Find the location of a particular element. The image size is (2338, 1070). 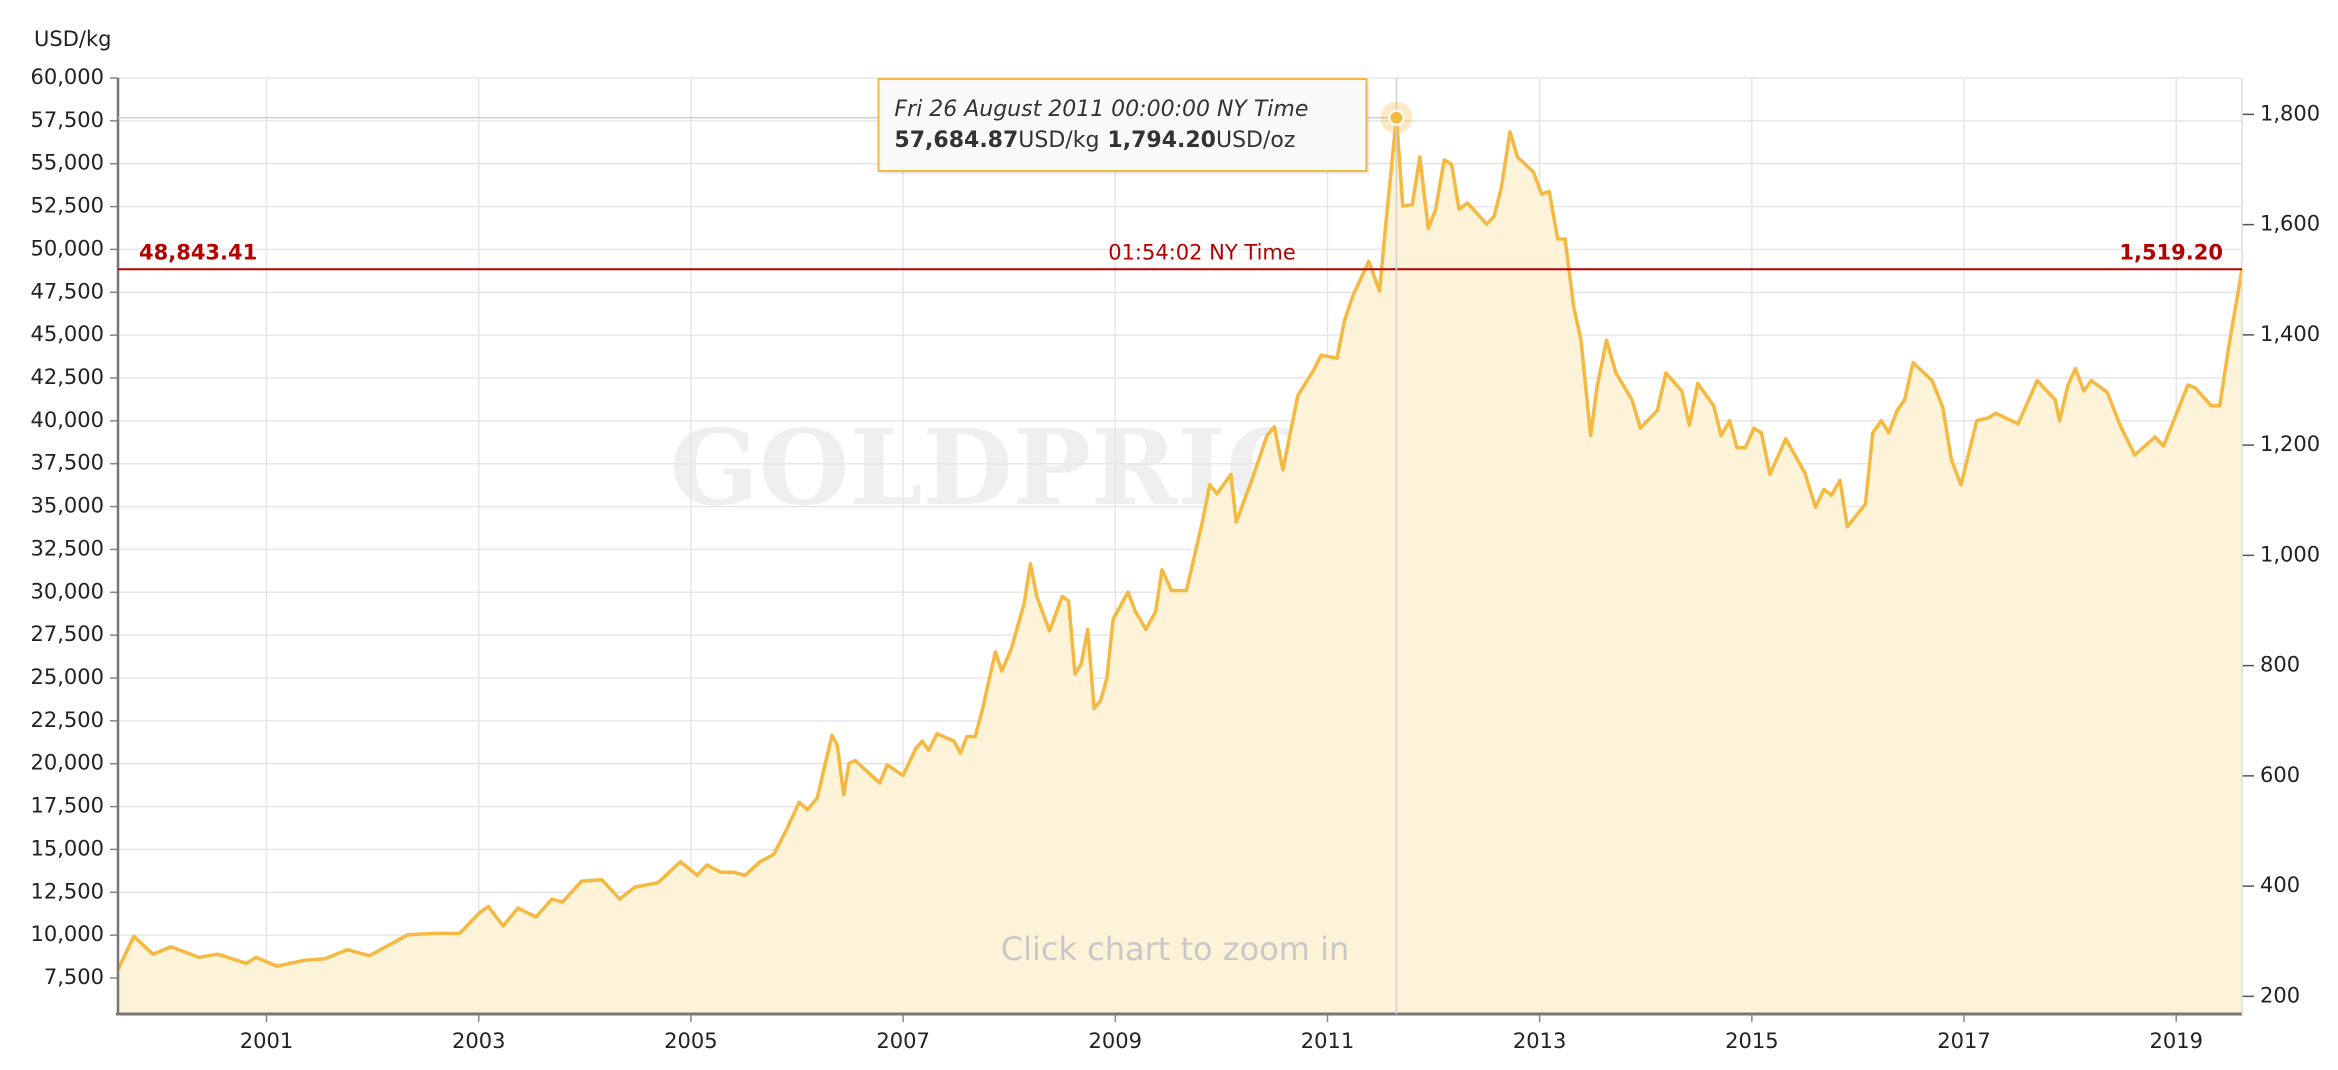

y-tick-label: 20,000 is located at coordinates (67, 763).